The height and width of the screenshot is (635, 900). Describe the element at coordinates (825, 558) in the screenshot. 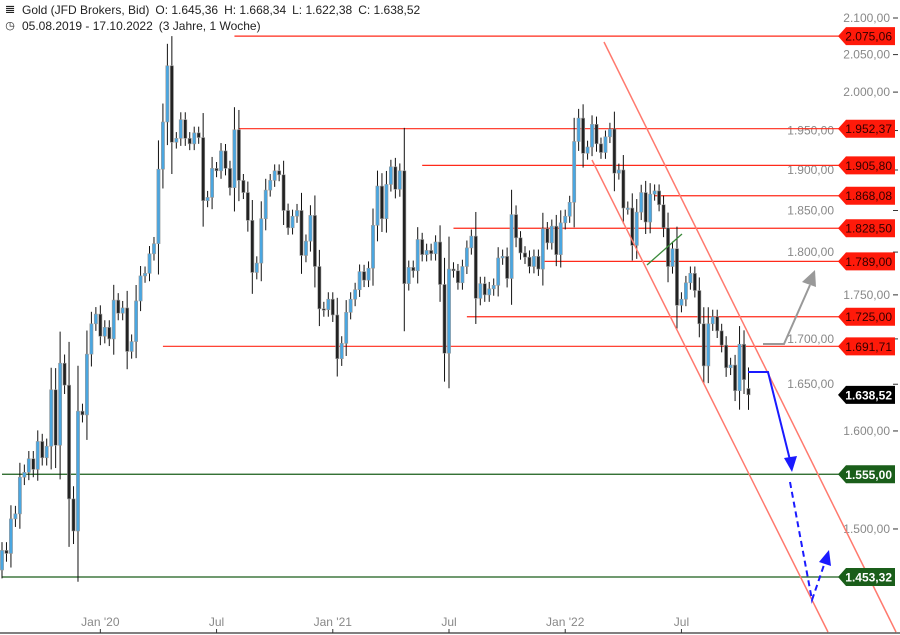

I see `arrowhead-icon` at that location.